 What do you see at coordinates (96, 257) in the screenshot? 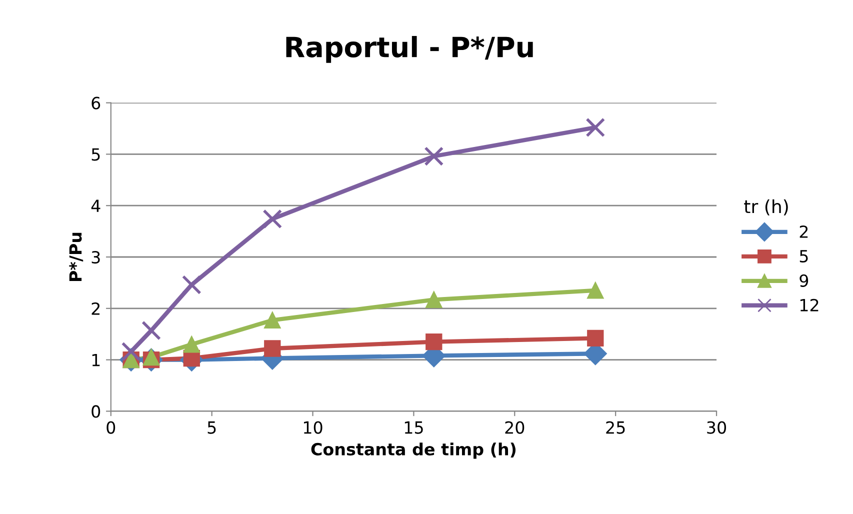
I see `y-tick-label: 3` at bounding box center [96, 257].